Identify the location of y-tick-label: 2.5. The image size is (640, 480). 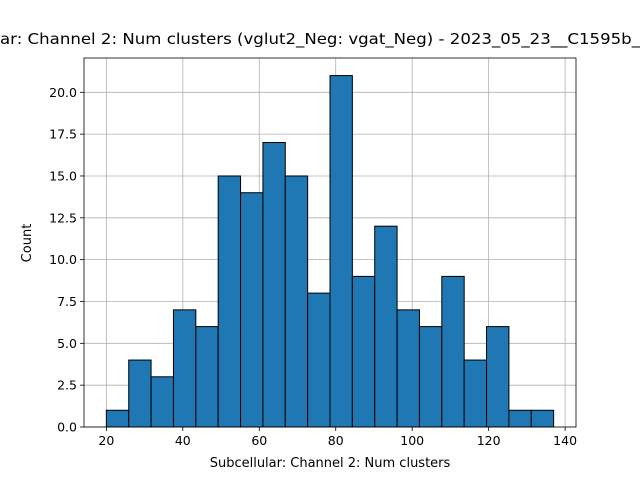
(67, 385).